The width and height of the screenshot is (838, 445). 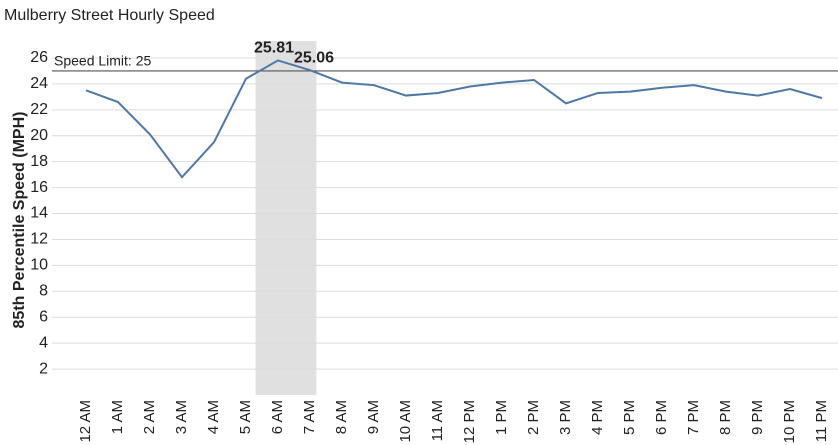 I want to click on x-tick-label: 3 AM, so click(x=181, y=417).